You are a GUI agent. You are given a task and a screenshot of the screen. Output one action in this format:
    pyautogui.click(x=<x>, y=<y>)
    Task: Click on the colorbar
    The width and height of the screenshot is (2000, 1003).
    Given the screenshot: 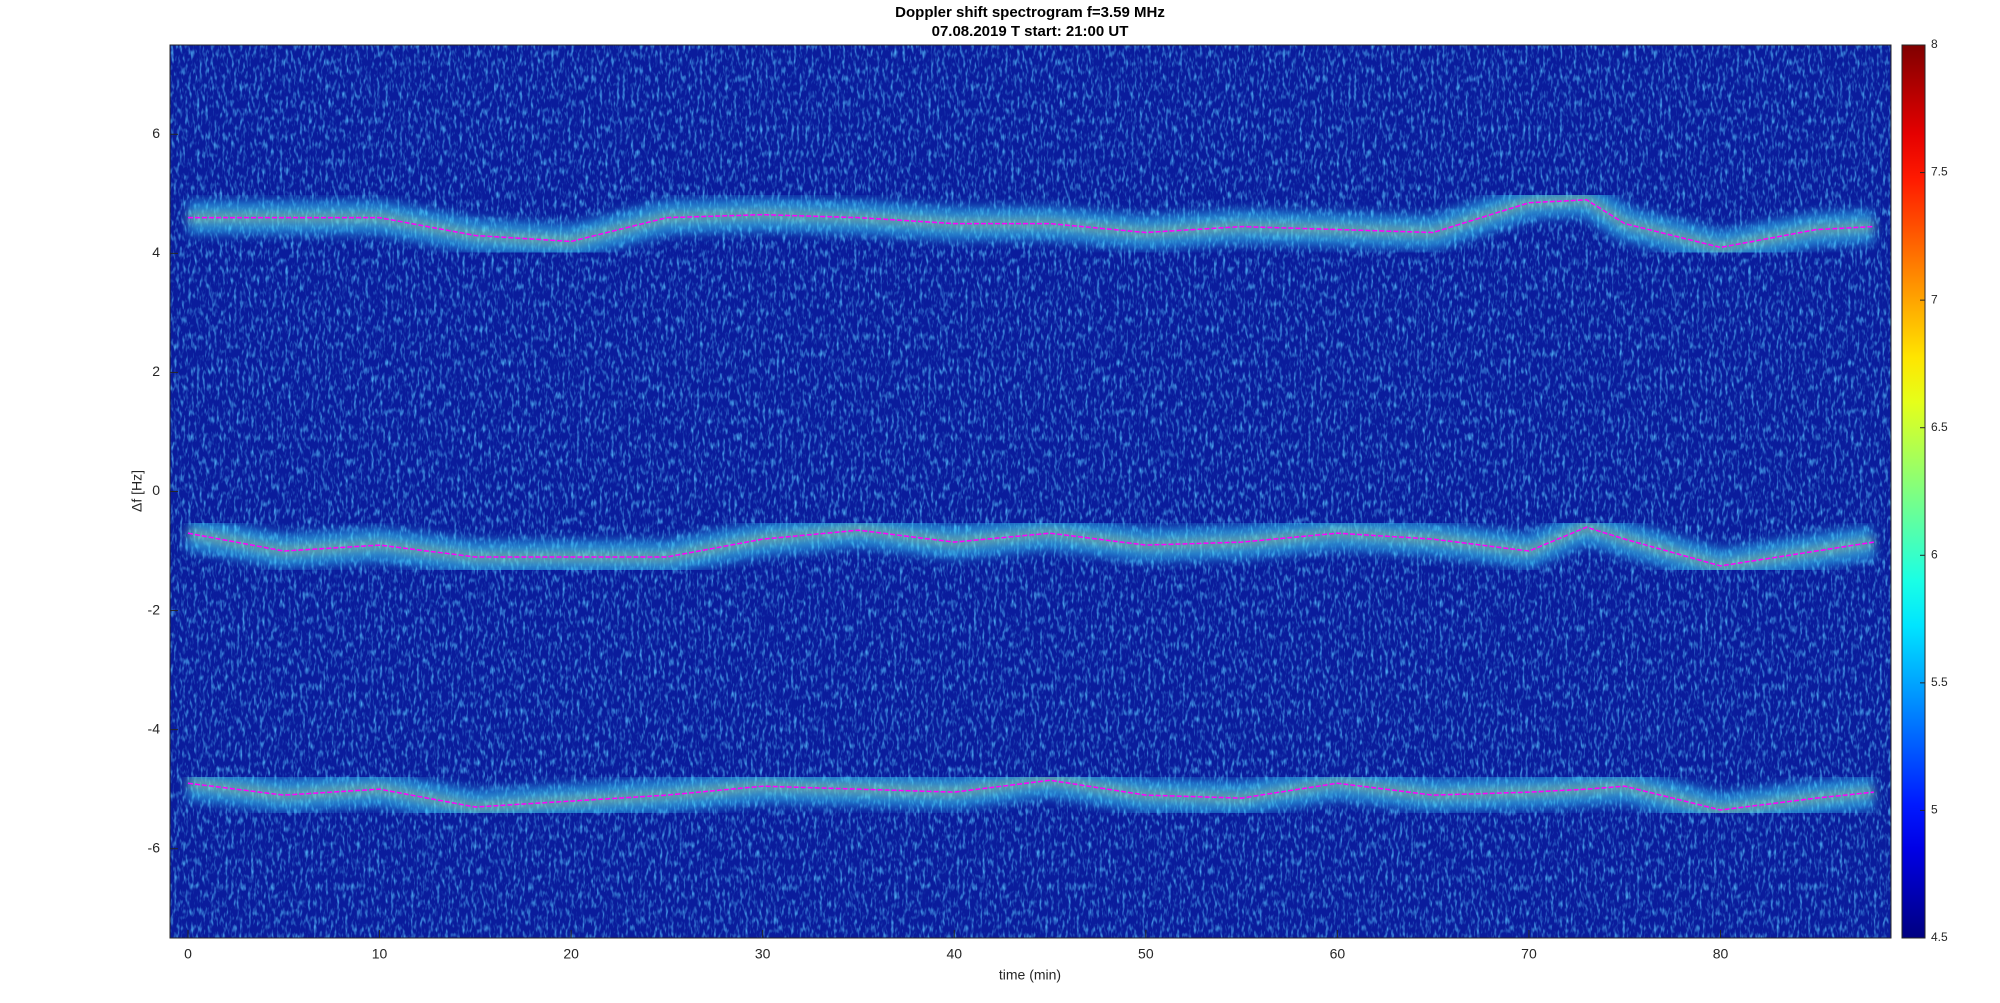 What is the action you would take?
    pyautogui.click(x=1913, y=491)
    